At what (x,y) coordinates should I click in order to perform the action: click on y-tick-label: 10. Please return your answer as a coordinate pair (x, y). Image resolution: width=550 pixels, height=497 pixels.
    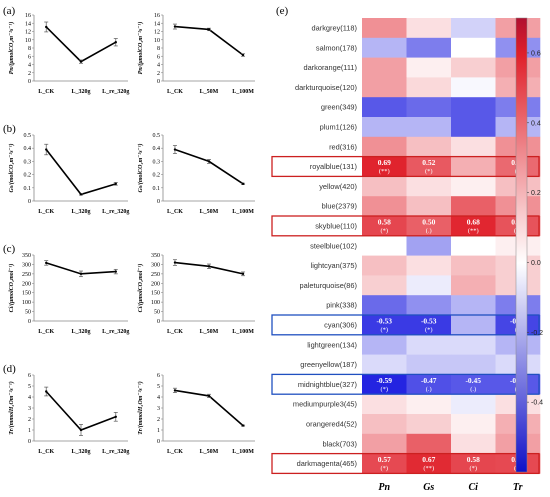
    Looking at the image, I should click on (28, 41).